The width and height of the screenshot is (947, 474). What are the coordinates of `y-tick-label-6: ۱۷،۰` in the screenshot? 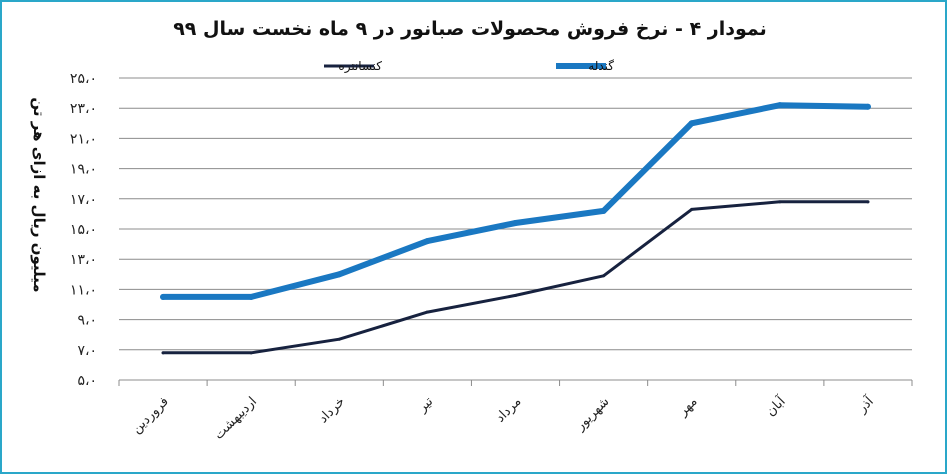 It's located at (83, 200).